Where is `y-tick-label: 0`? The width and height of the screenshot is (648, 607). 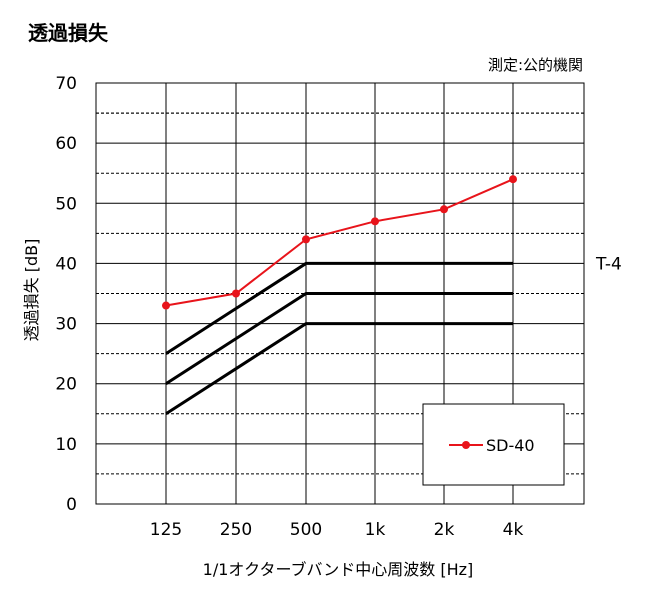 y-tick-label: 0 is located at coordinates (71, 505).